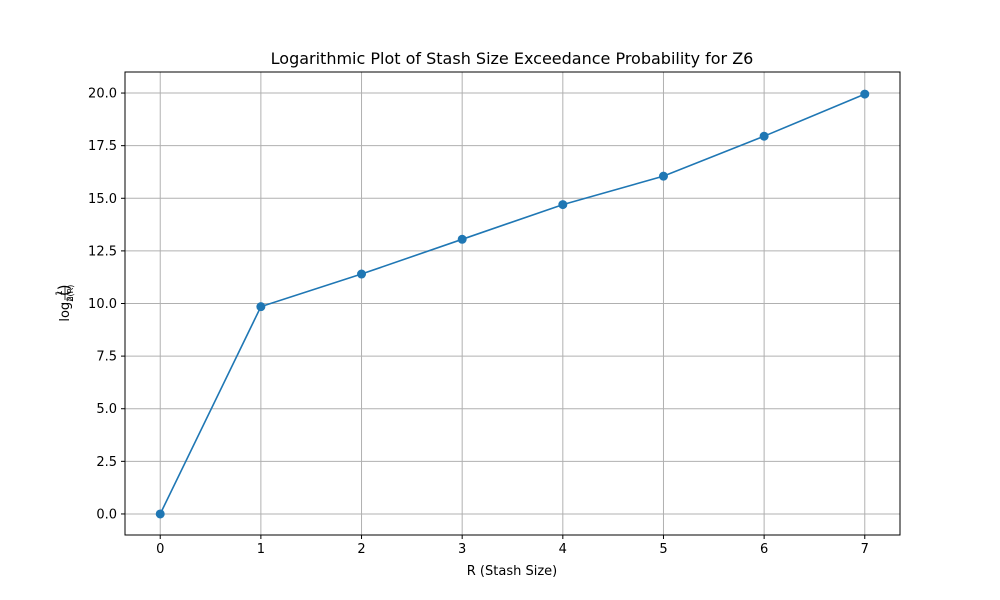  What do you see at coordinates (102, 94) in the screenshot?
I see `y-tick-label: 20.0` at bounding box center [102, 94].